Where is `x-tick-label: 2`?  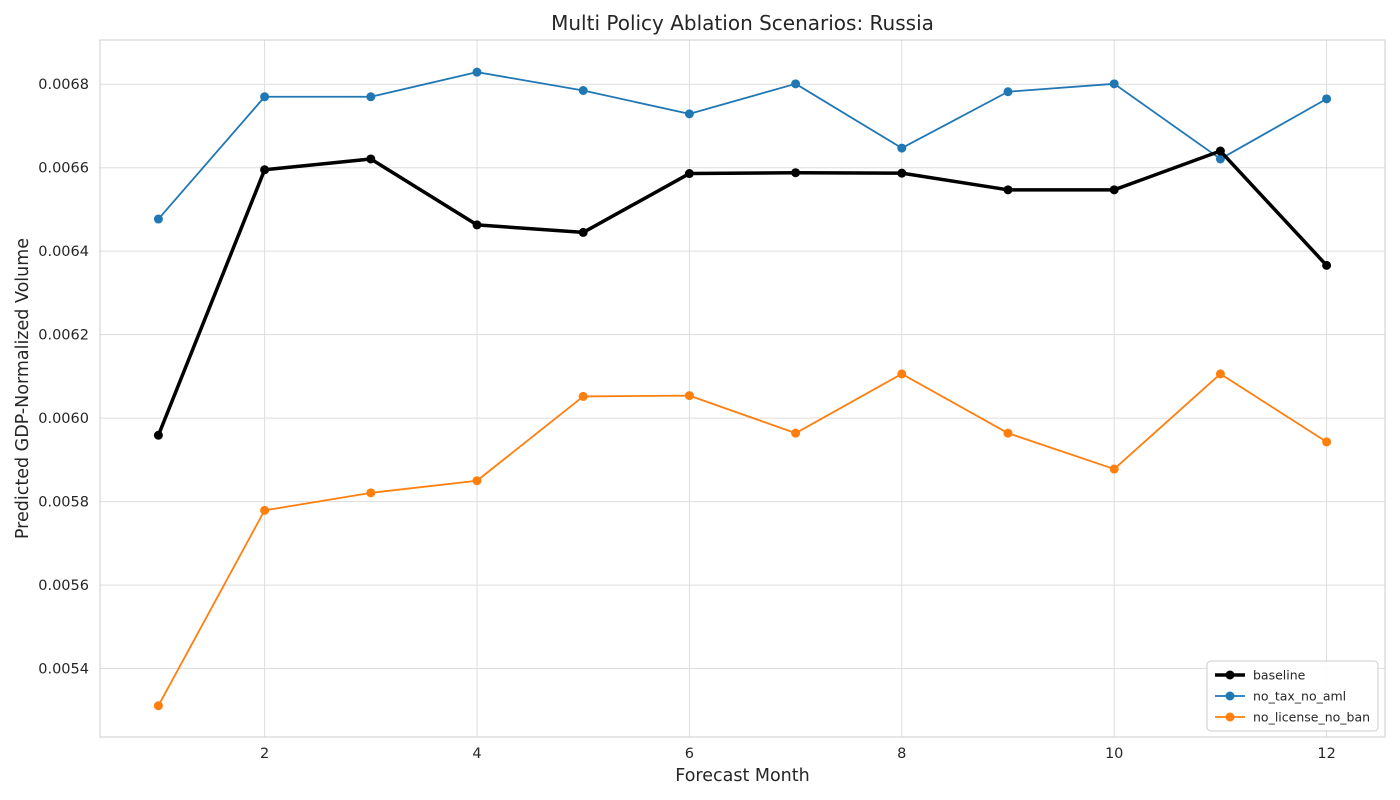 x-tick-label: 2 is located at coordinates (264, 754).